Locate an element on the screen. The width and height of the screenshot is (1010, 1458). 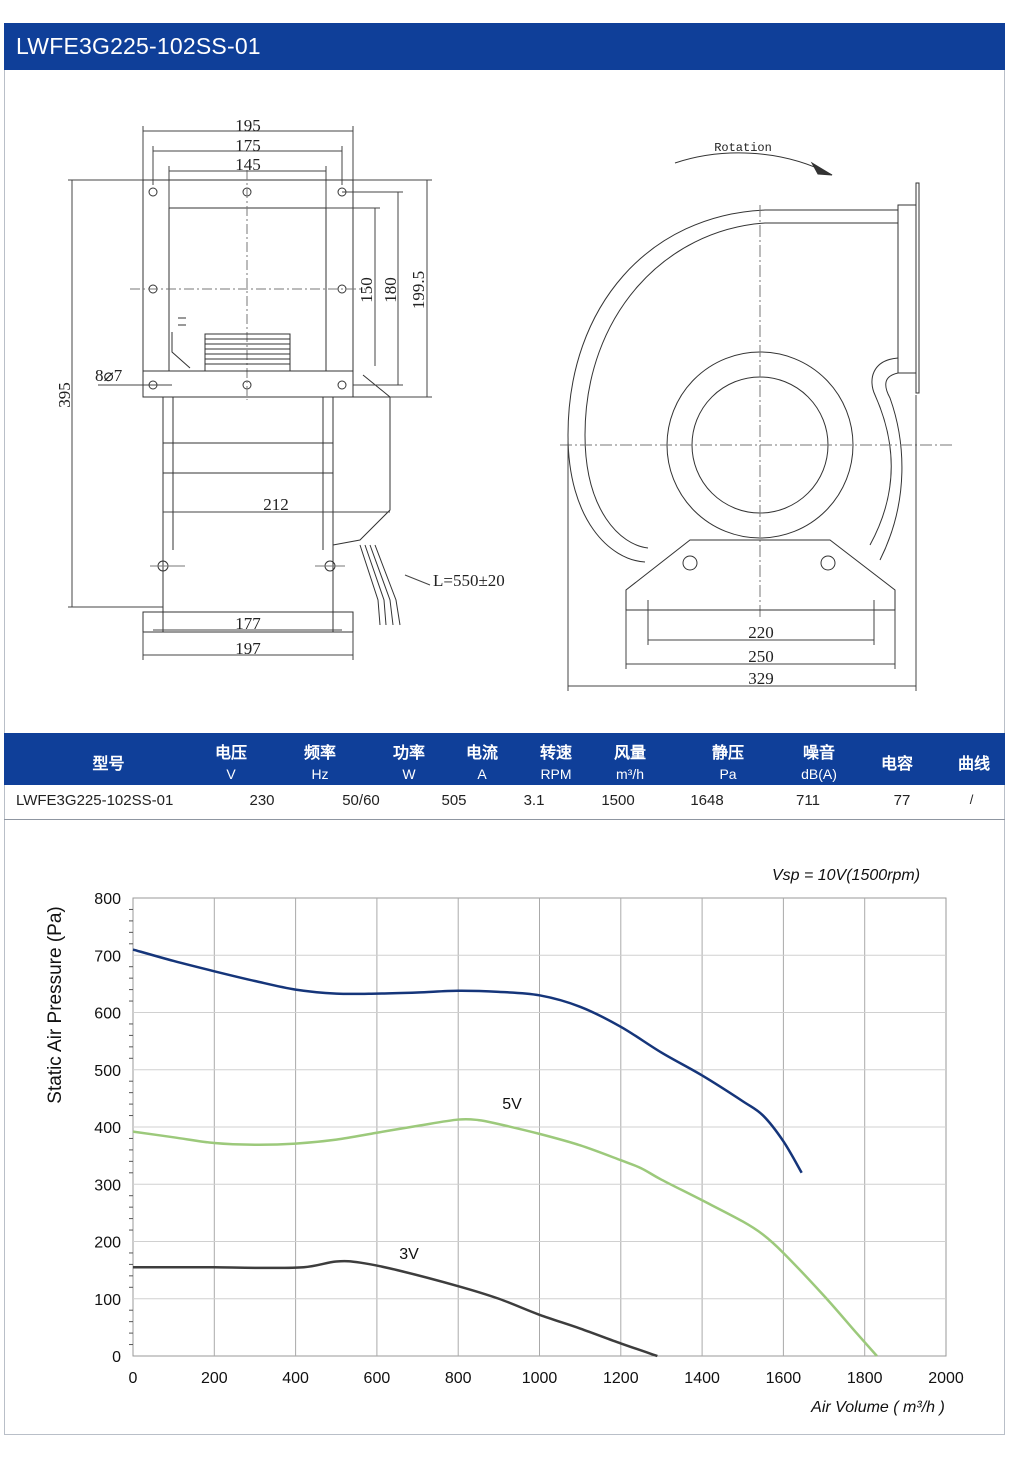
side-view is located at coordinates (757, 421).